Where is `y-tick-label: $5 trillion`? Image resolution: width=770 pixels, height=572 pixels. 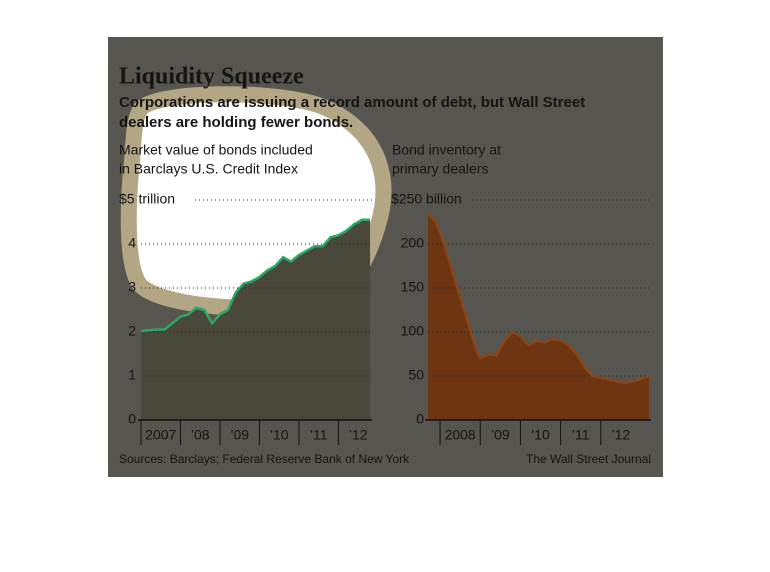 y-tick-label: $5 trillion is located at coordinates (147, 199).